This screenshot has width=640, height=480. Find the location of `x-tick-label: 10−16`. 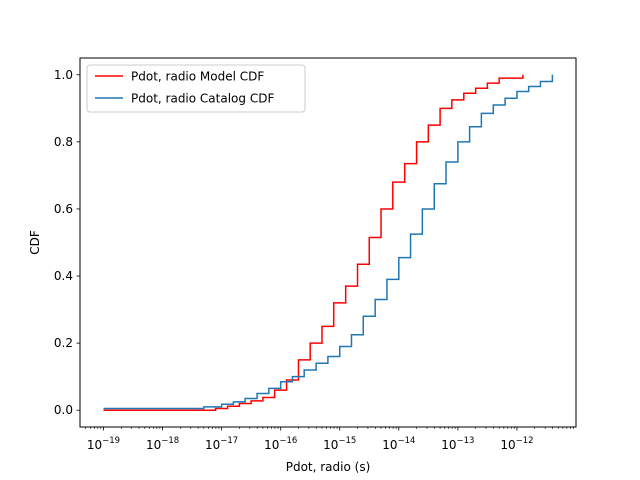

x-tick-label: 10−16 is located at coordinates (280, 444).